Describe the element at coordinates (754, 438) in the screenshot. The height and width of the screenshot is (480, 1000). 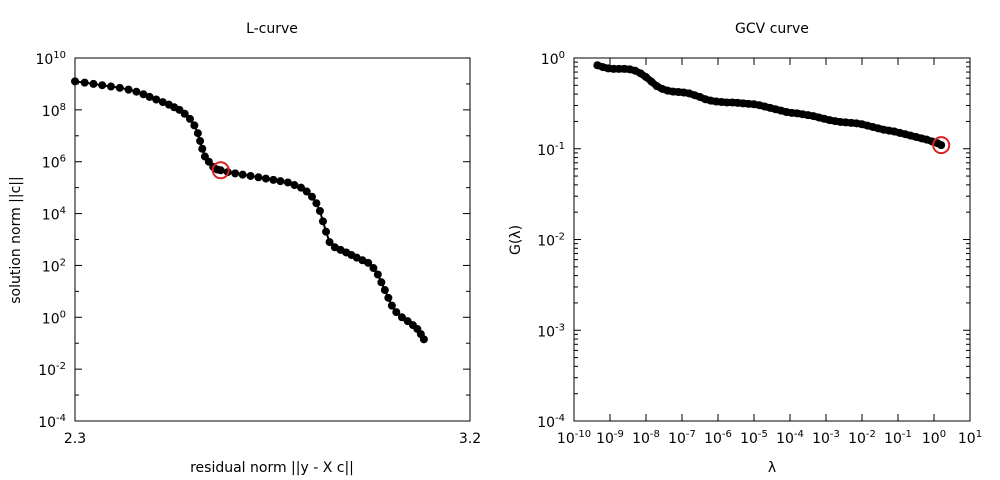
I see `x-tick-label: 10⁻⁵` at that location.